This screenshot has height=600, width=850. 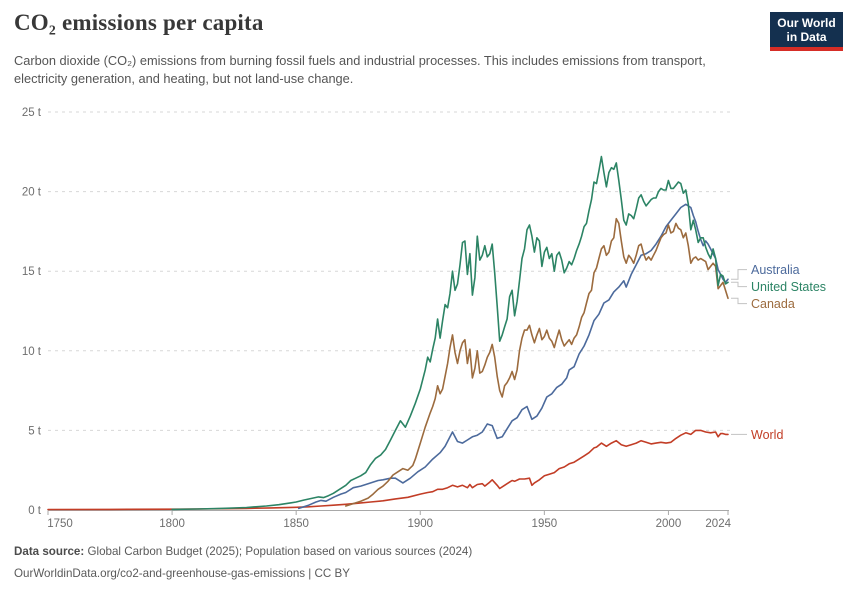 I want to click on data-source-label: Data source:, so click(x=49, y=551).